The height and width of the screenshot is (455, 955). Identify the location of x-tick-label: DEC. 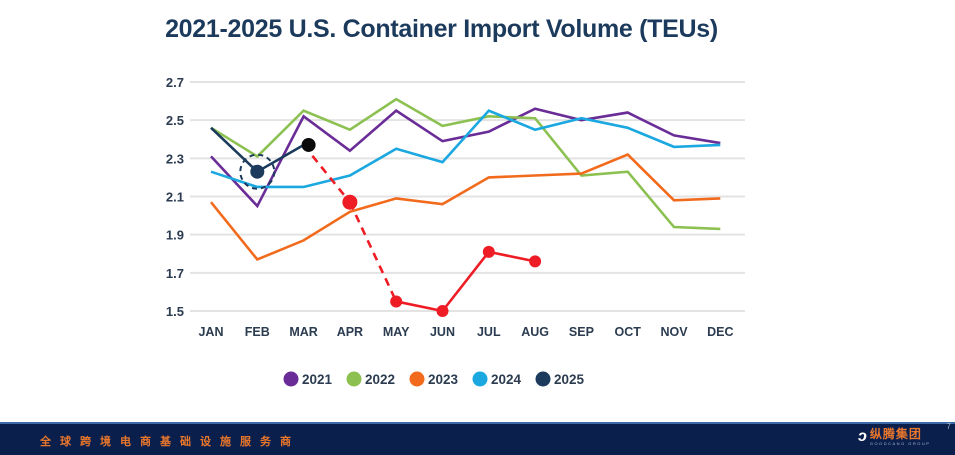
(720, 332).